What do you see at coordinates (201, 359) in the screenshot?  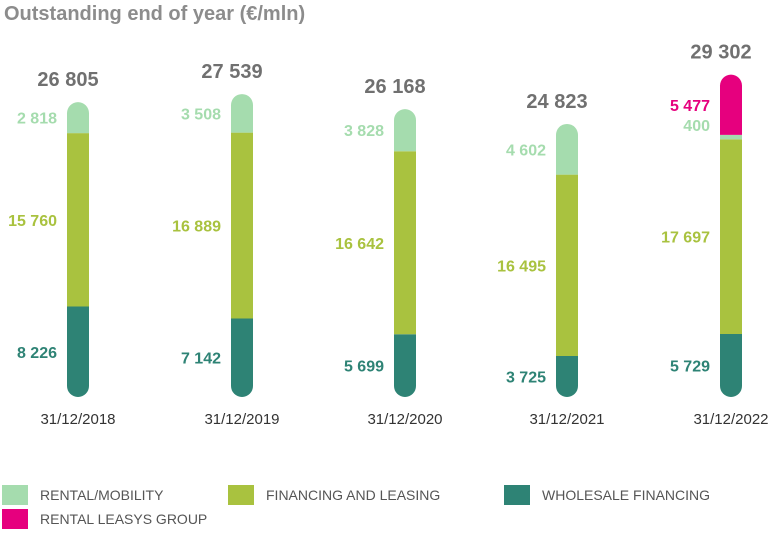 I see `segment-label-wholesale-2: 7 142` at bounding box center [201, 359].